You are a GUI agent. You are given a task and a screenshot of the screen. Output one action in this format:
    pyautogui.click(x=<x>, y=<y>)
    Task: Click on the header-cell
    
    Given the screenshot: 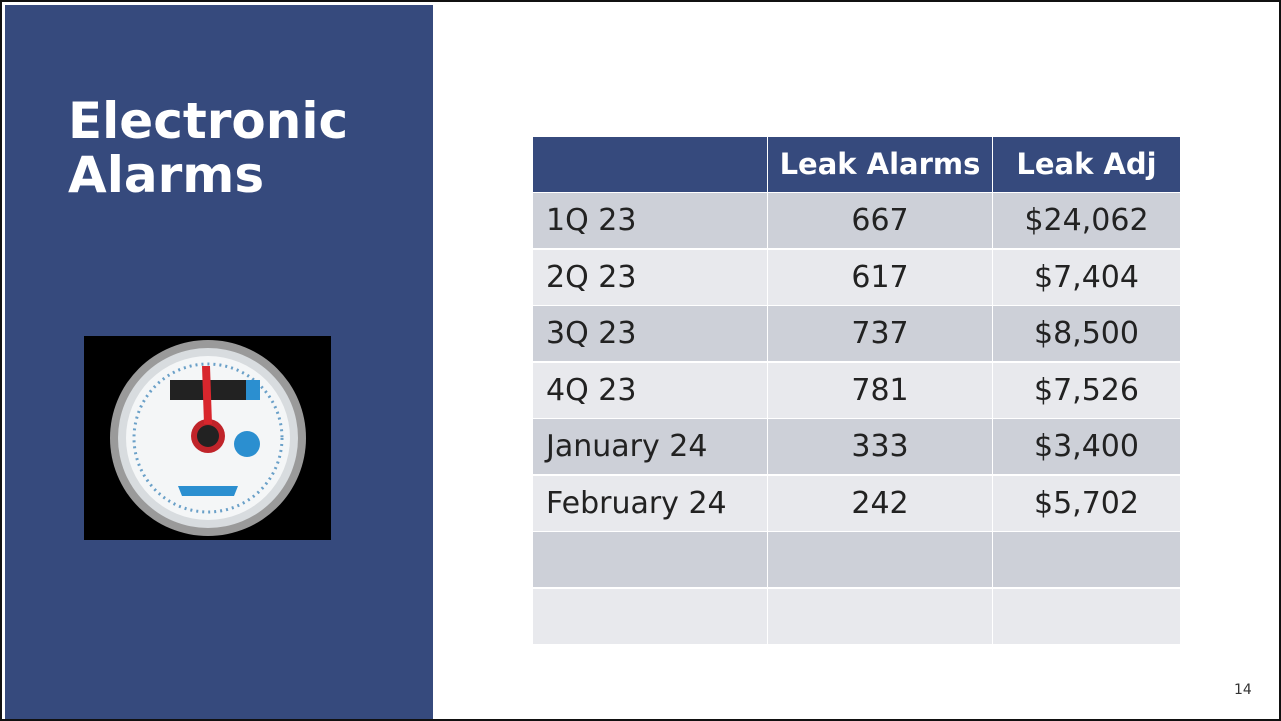 What is the action you would take?
    pyautogui.click(x=650, y=164)
    